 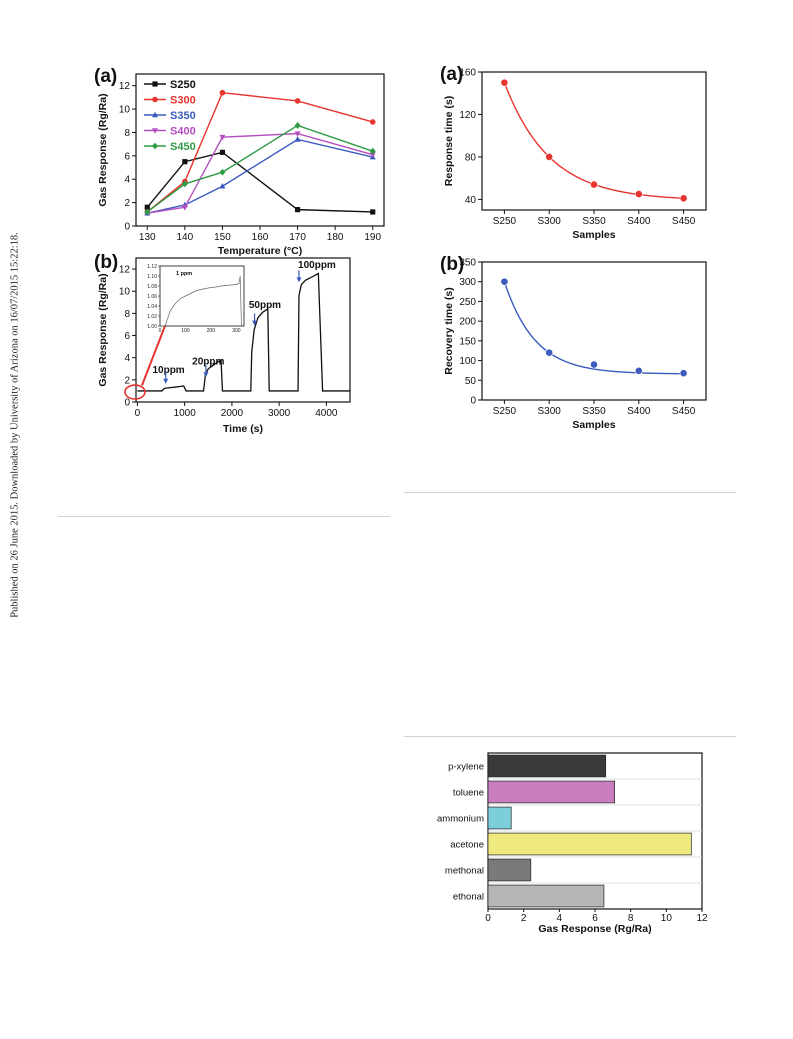 I want to click on inset-y-tick-label: 1.10, so click(x=152, y=277).